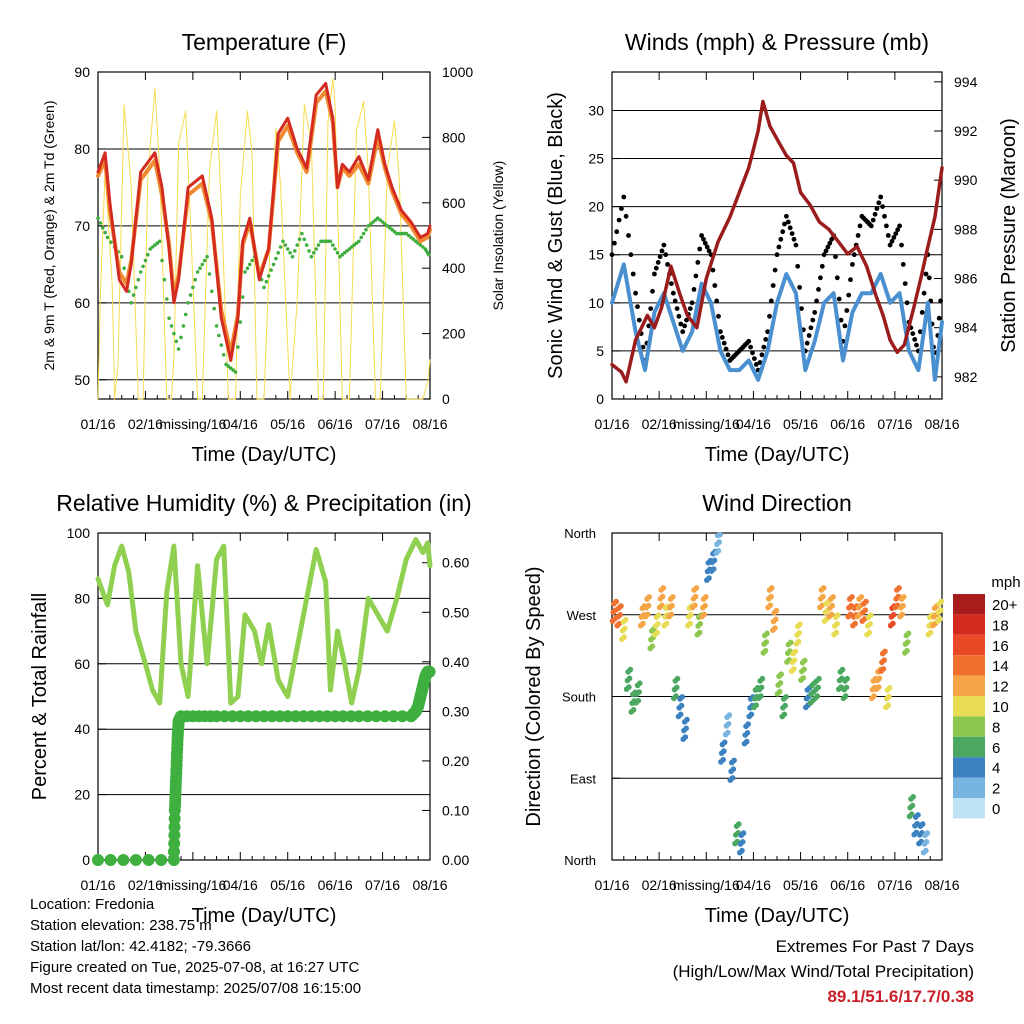  Describe the element at coordinates (996, 748) in the screenshot. I see `colorbar-label: 6` at that location.